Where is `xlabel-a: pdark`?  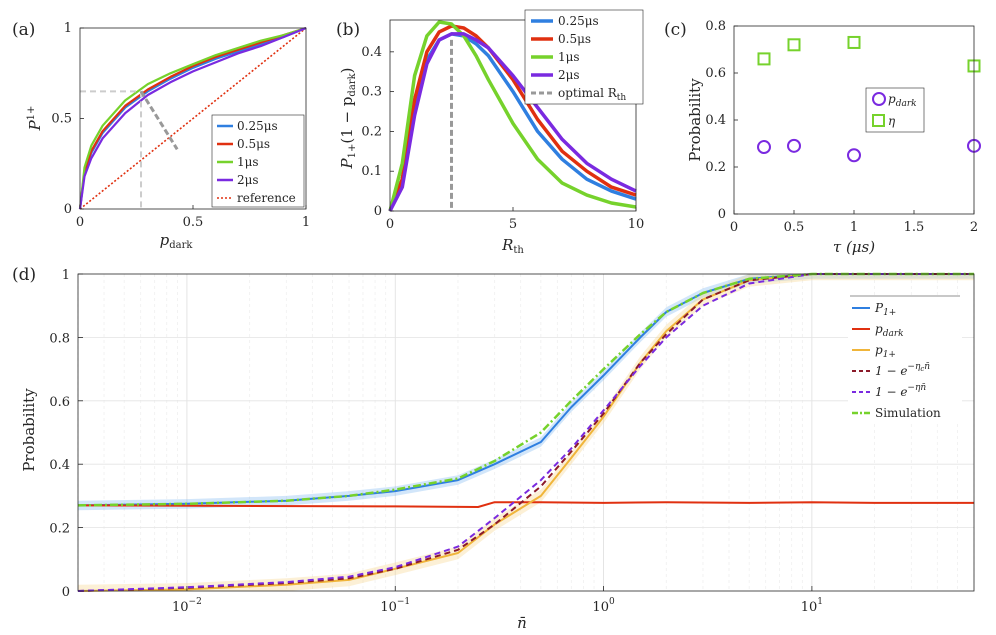
xlabel-a: pdark is located at coordinates (177, 241).